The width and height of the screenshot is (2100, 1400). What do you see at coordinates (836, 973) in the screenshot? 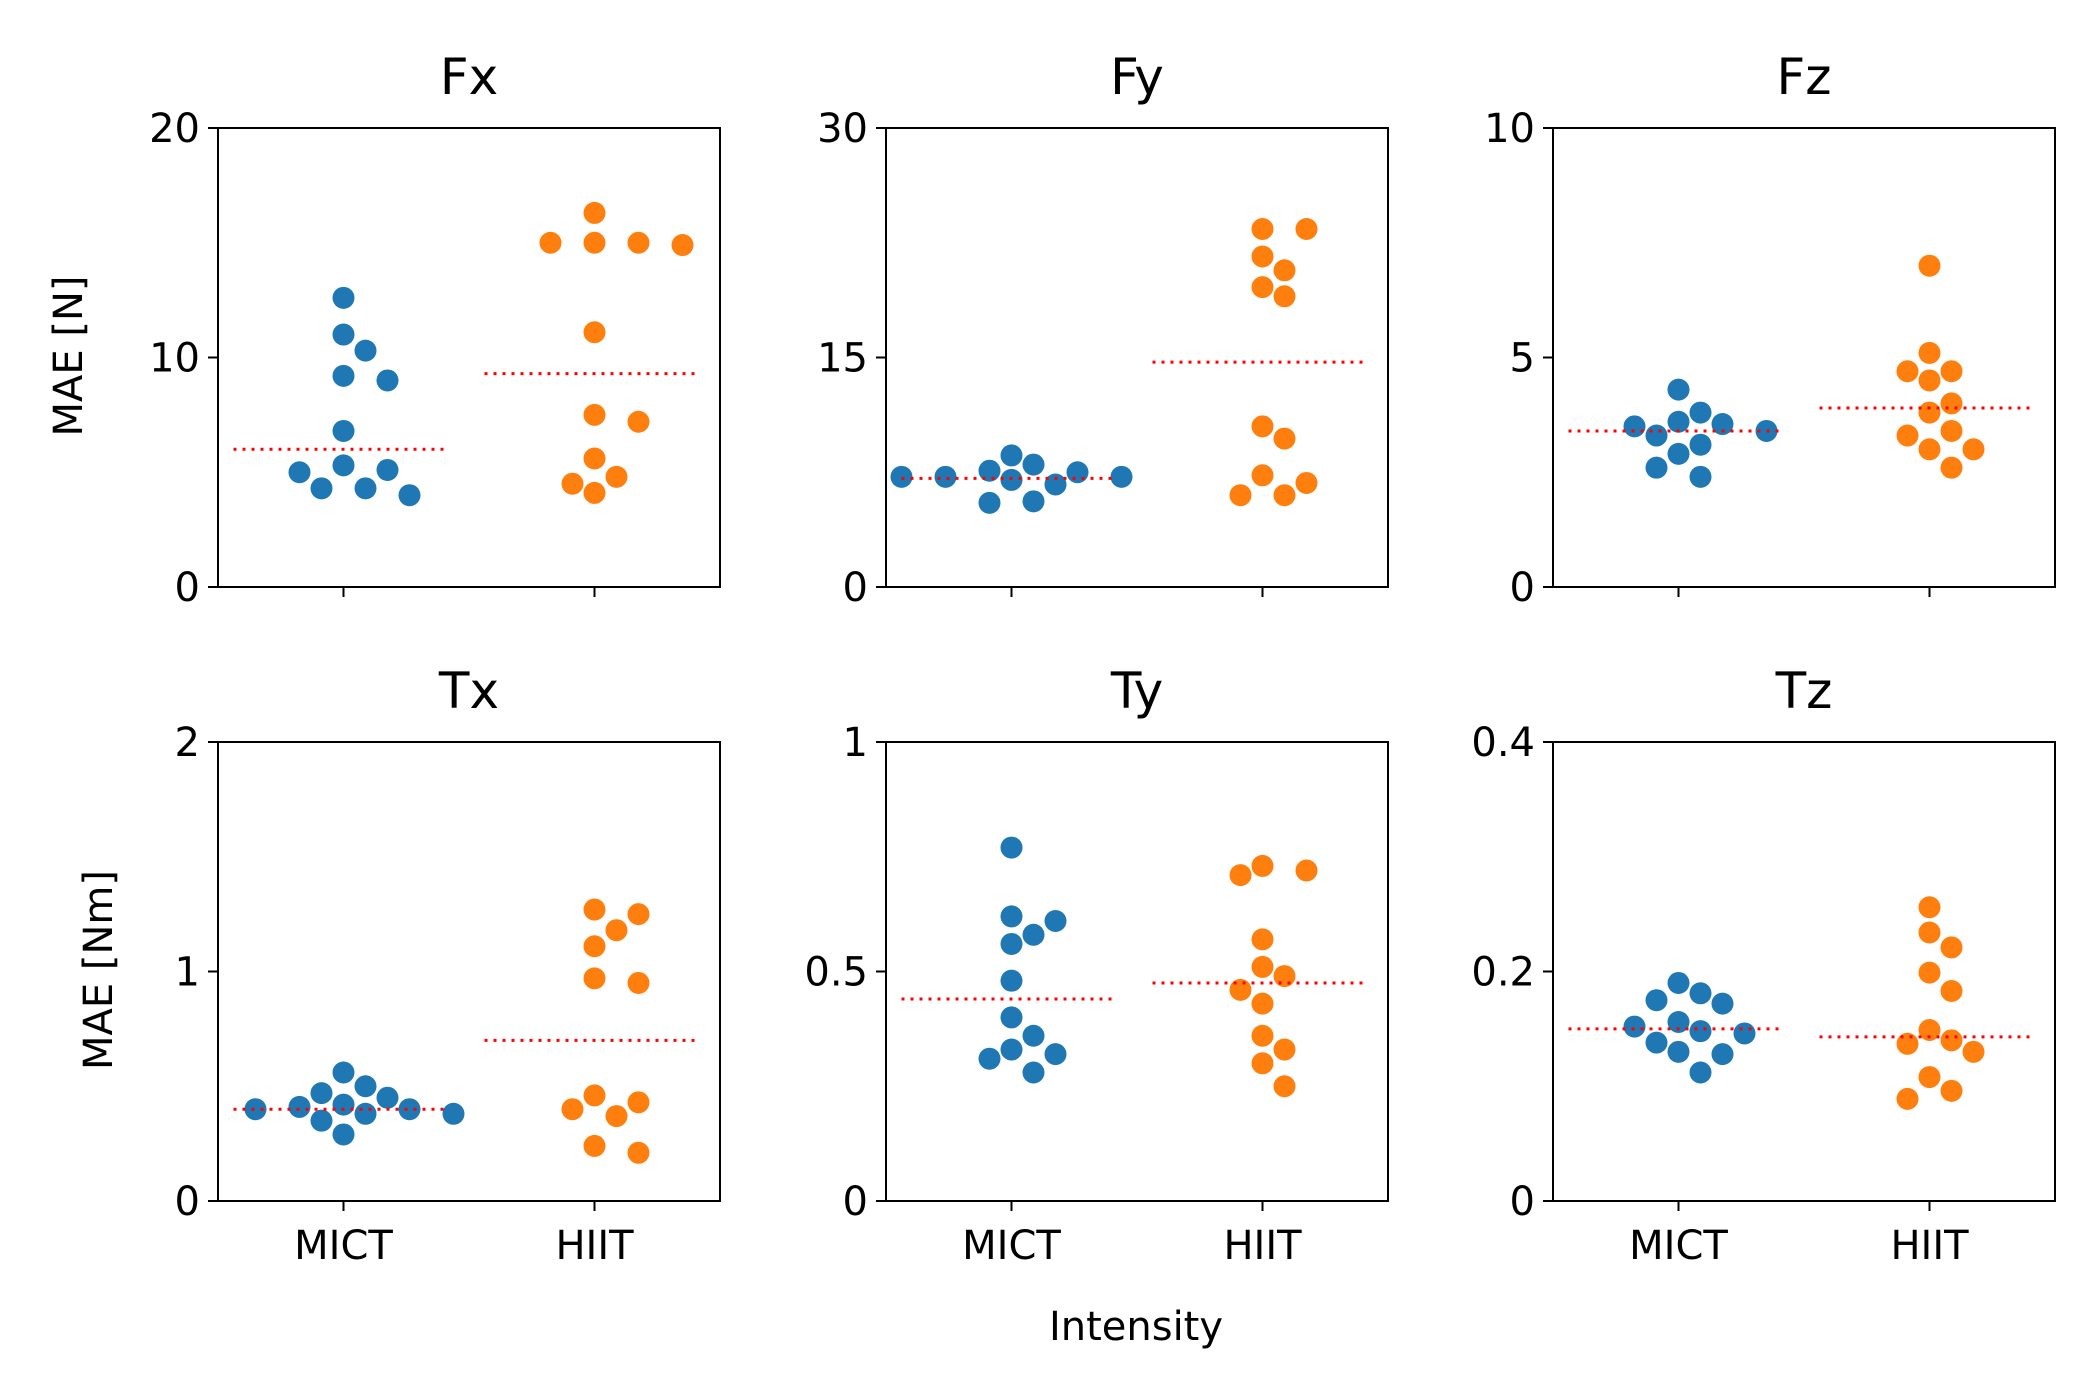
I see `y-tick-label: 0.5` at bounding box center [836, 973].